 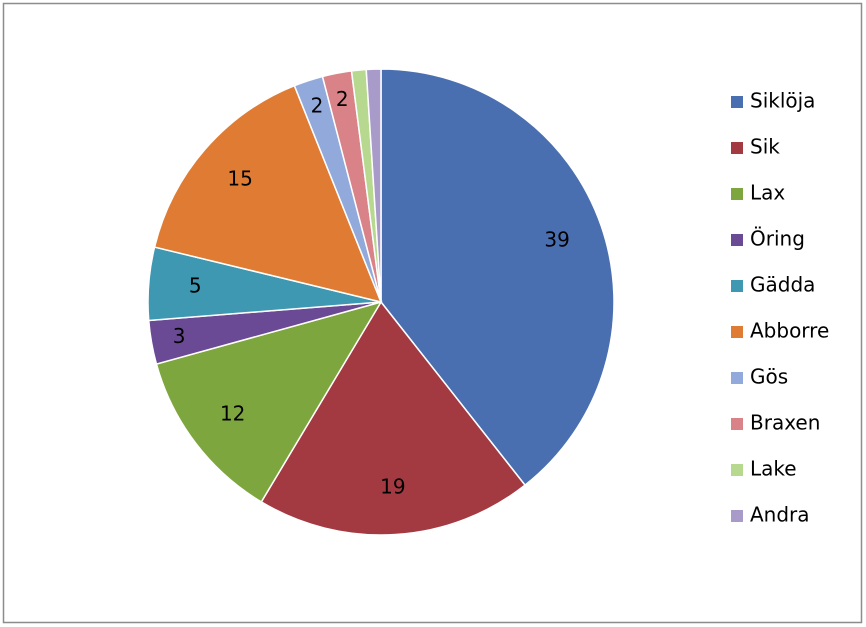 I want to click on data-label: 12, so click(x=232, y=413).